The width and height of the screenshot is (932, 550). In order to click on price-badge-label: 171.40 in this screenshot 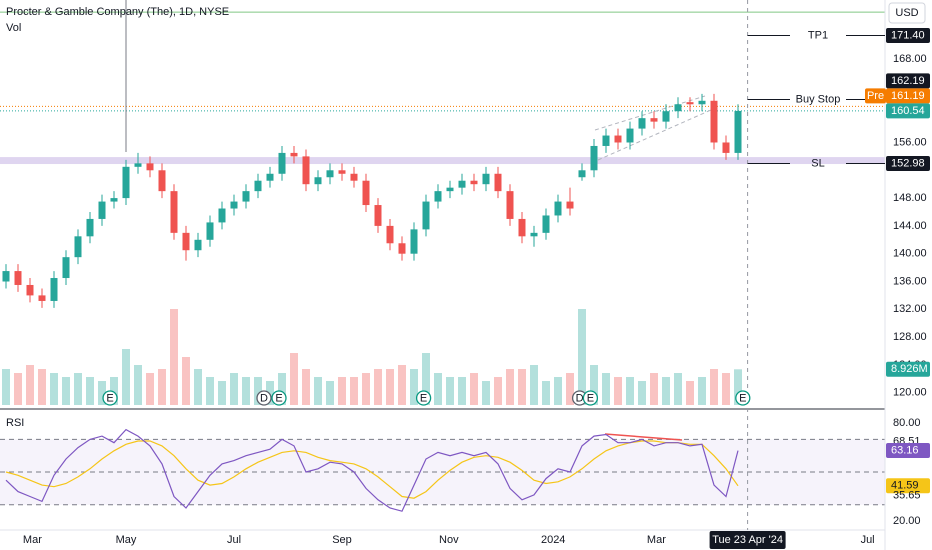, I will do `click(908, 35)`.